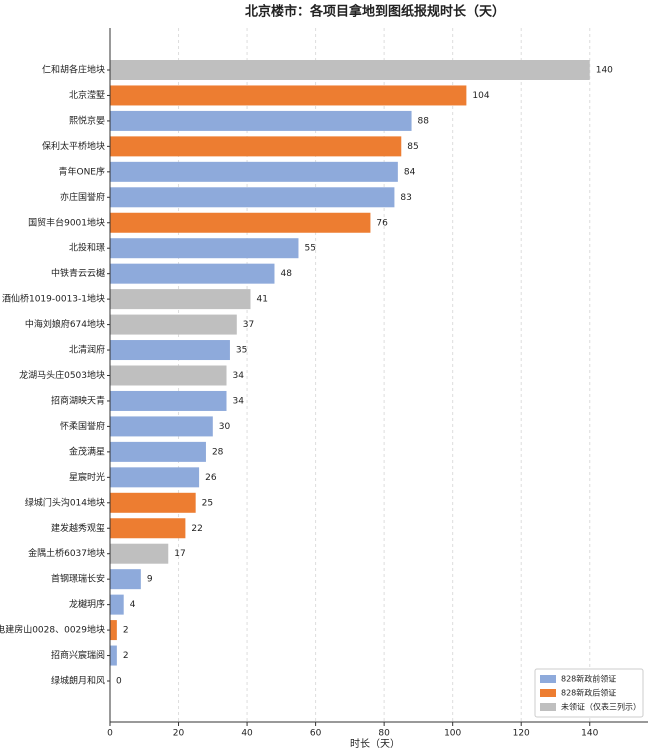 The width and height of the screenshot is (650, 753). What do you see at coordinates (119, 682) in the screenshot?
I see `value-label: 0` at bounding box center [119, 682].